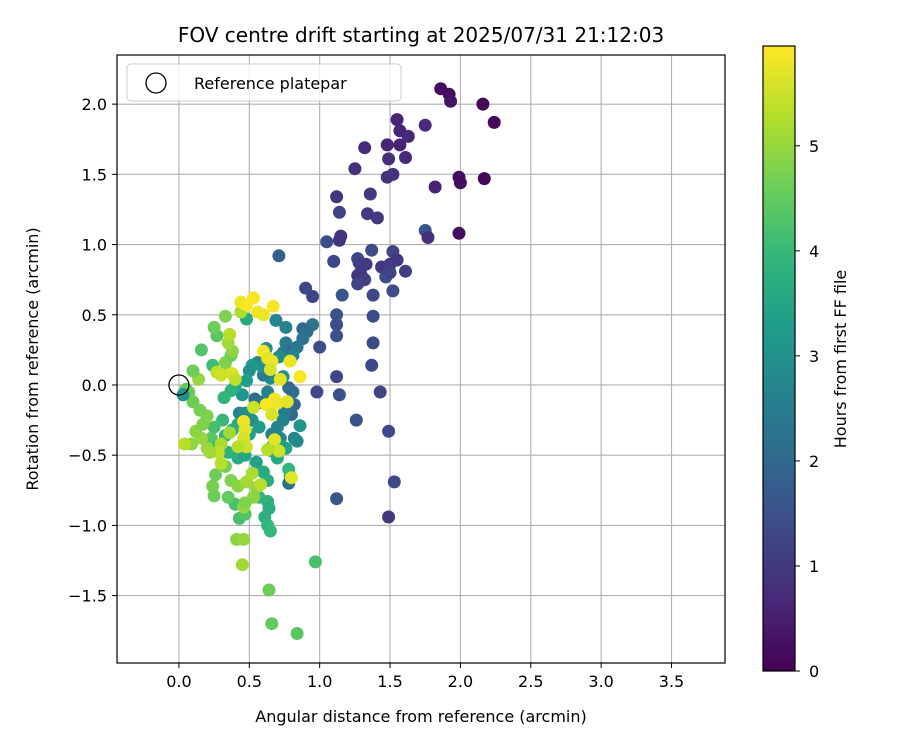 The width and height of the screenshot is (900, 750). What do you see at coordinates (530, 681) in the screenshot?
I see `x-tick-label: 2.5` at bounding box center [530, 681].